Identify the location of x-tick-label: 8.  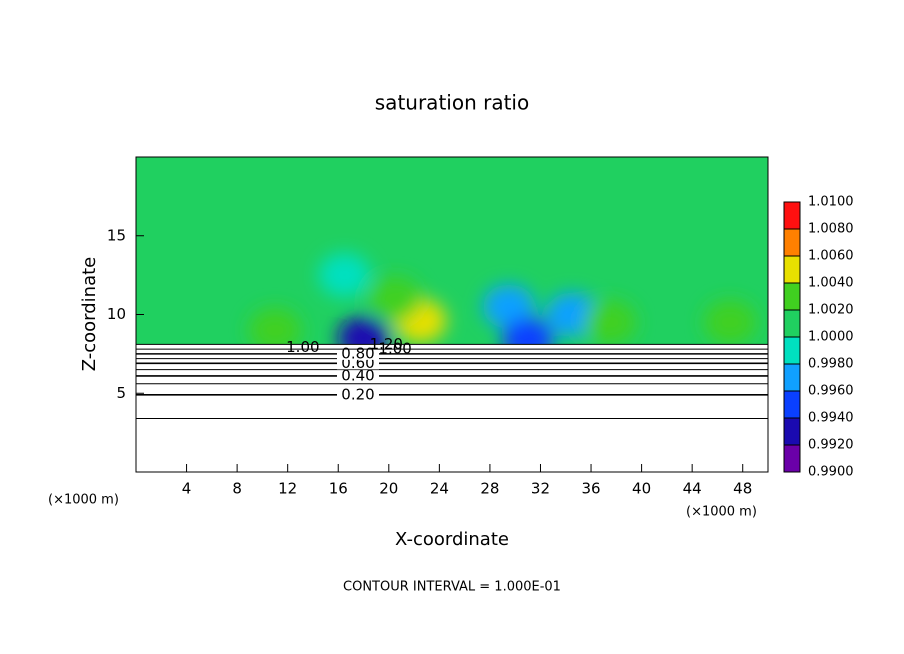
(237, 489).